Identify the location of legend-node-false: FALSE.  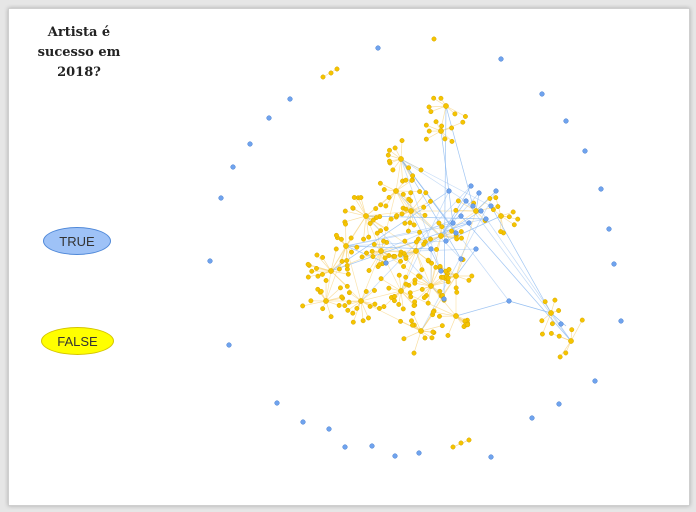
(77, 341).